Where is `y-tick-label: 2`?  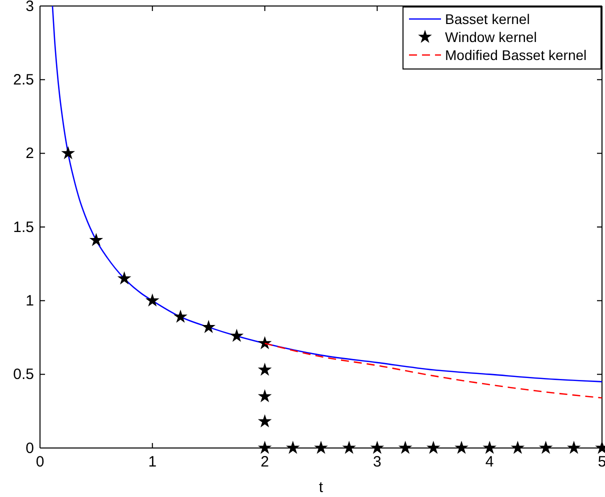 y-tick-label: 2 is located at coordinates (30, 153).